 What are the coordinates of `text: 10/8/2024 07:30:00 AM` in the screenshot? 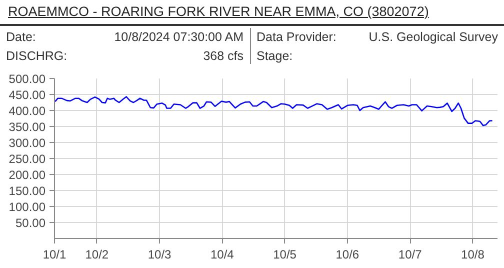 It's located at (170, 37).